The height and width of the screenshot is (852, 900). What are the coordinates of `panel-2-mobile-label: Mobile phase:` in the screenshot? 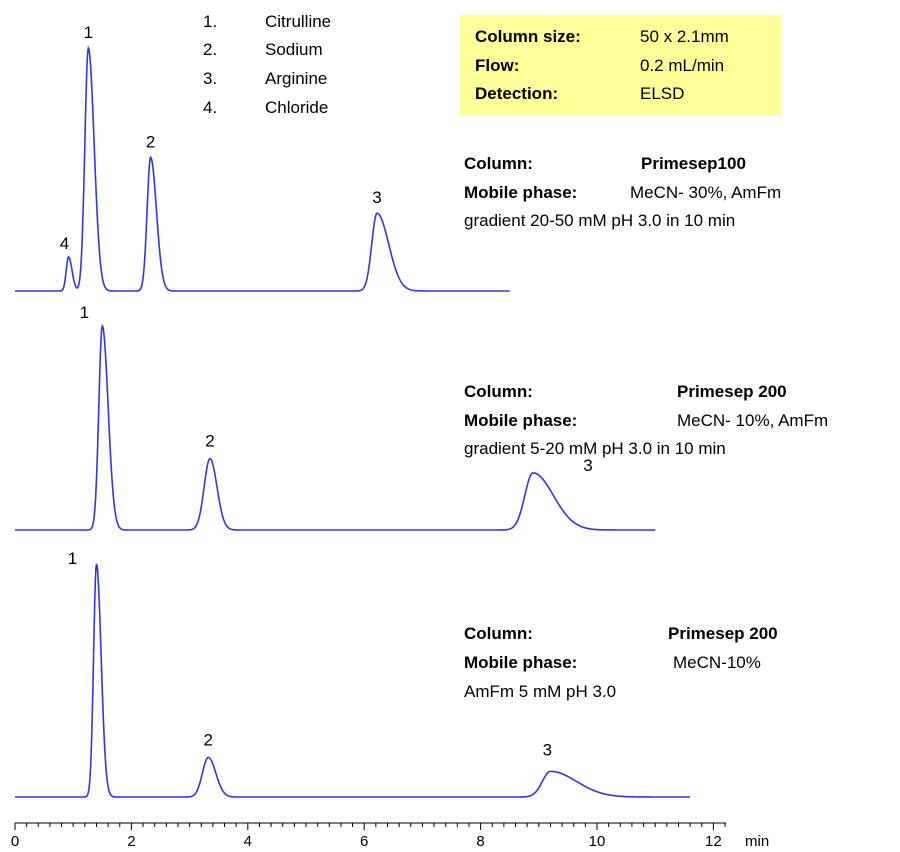 It's located at (520, 420).